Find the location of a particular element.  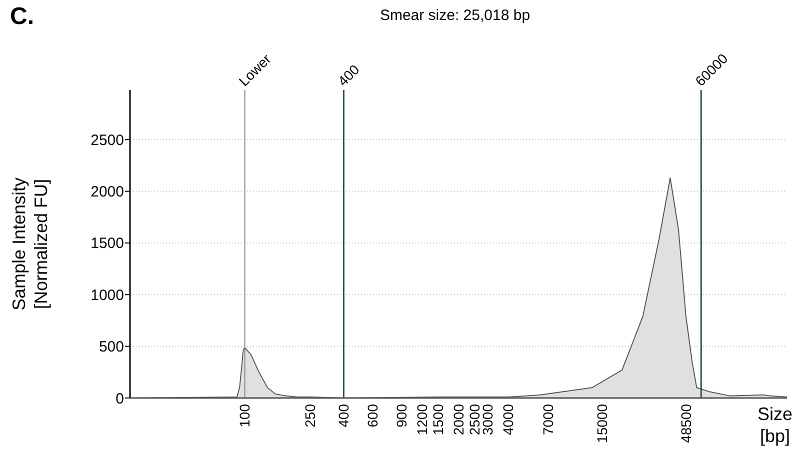

x-tick-label: 900 is located at coordinates (401, 416).